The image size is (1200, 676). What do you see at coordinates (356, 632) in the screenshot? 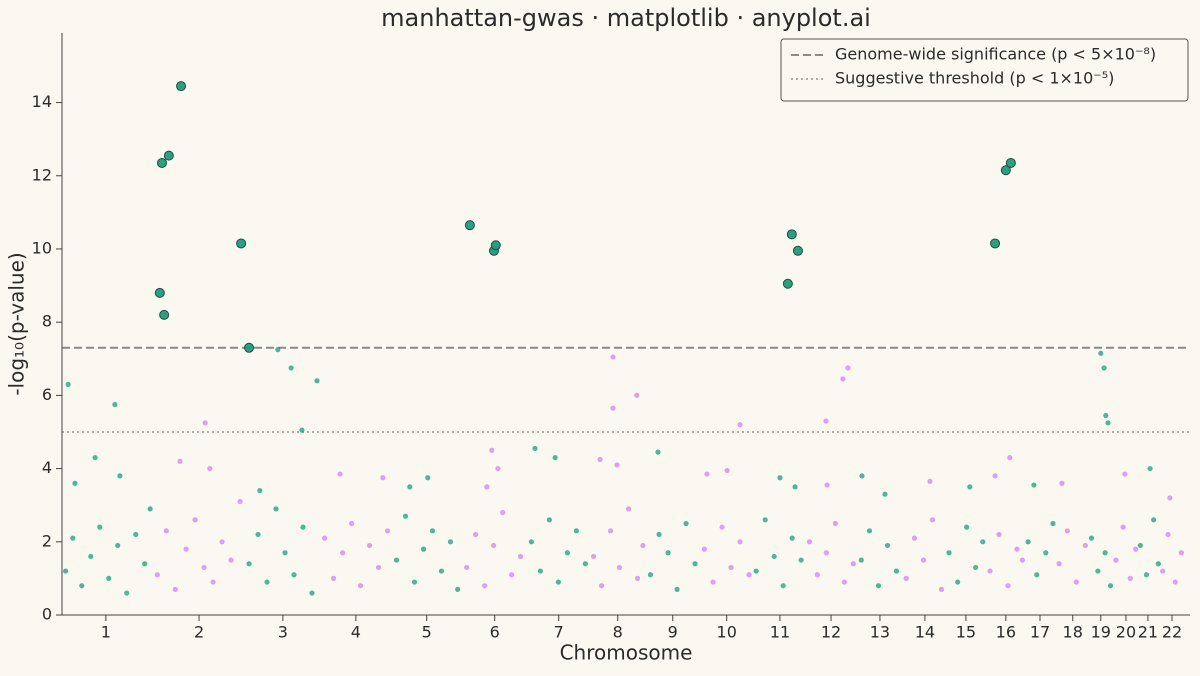
I see `x-tick-label: 4` at bounding box center [356, 632].